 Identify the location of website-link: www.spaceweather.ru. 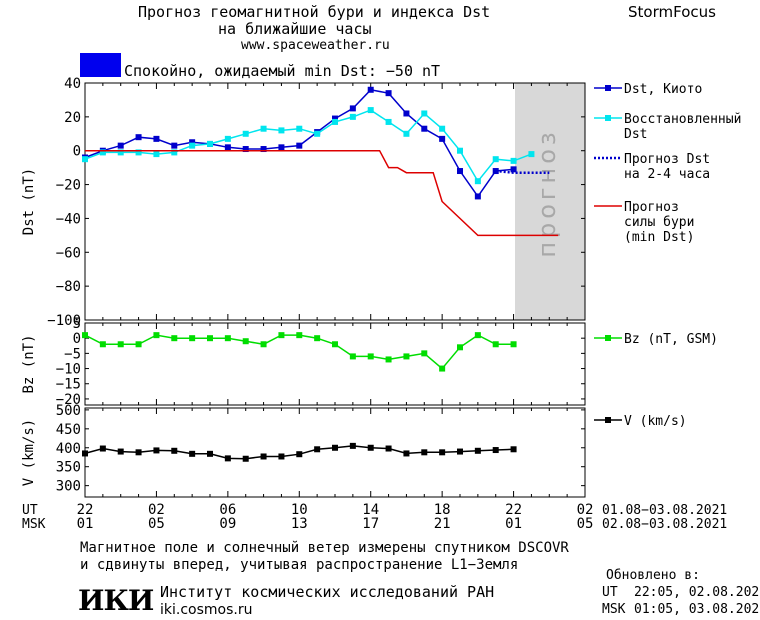
(315, 45).